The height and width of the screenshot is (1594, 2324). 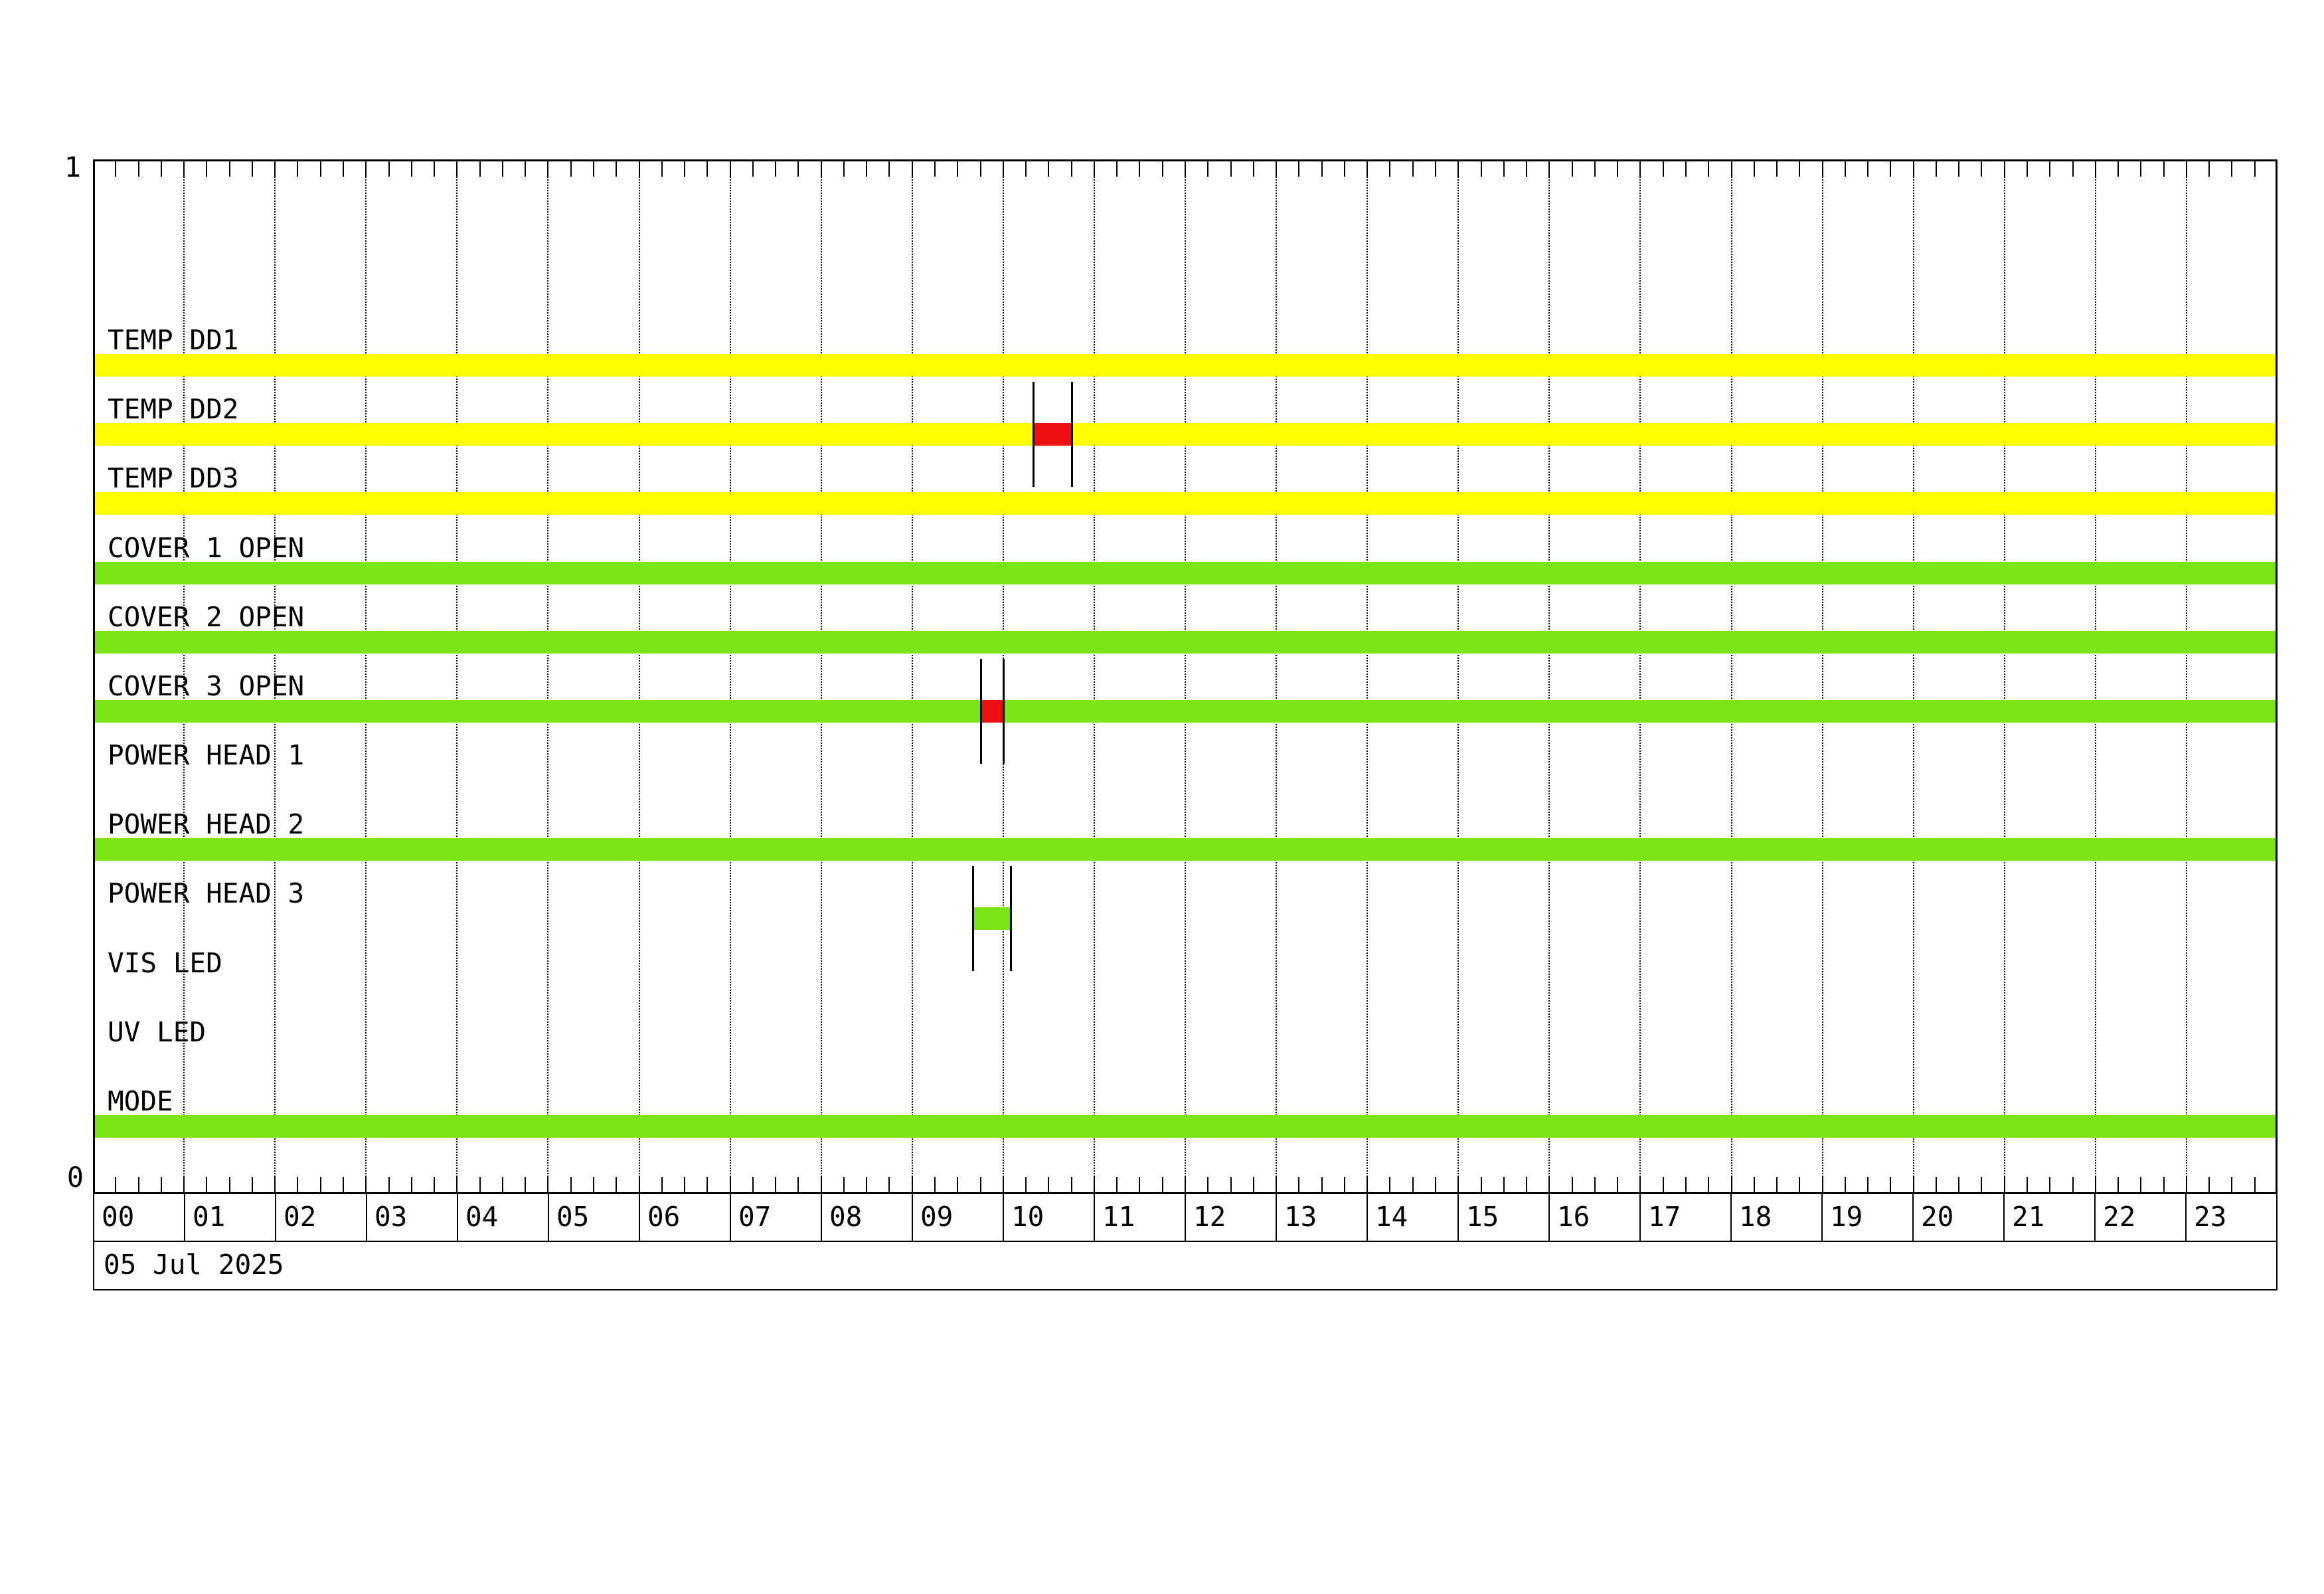 What do you see at coordinates (210, 1217) in the screenshot?
I see `hour-label: 01` at bounding box center [210, 1217].